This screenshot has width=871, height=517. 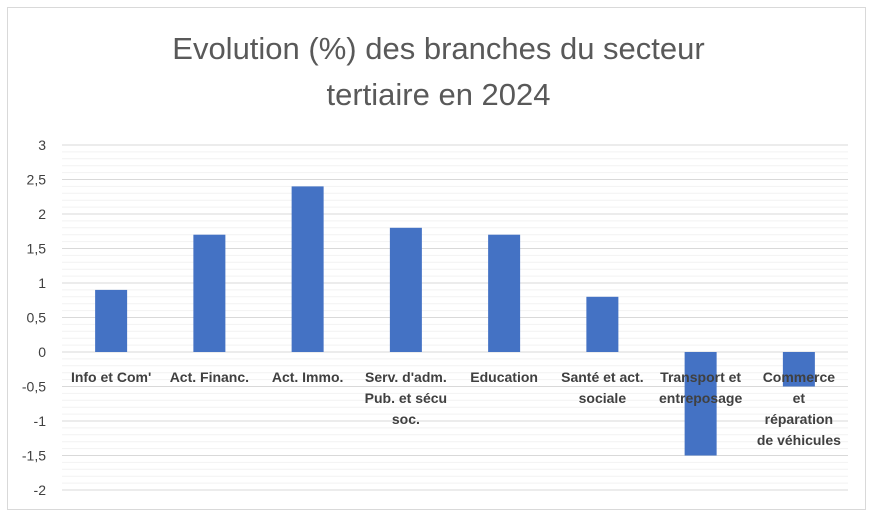 I want to click on y-tick-label: 1, so click(x=42, y=283).